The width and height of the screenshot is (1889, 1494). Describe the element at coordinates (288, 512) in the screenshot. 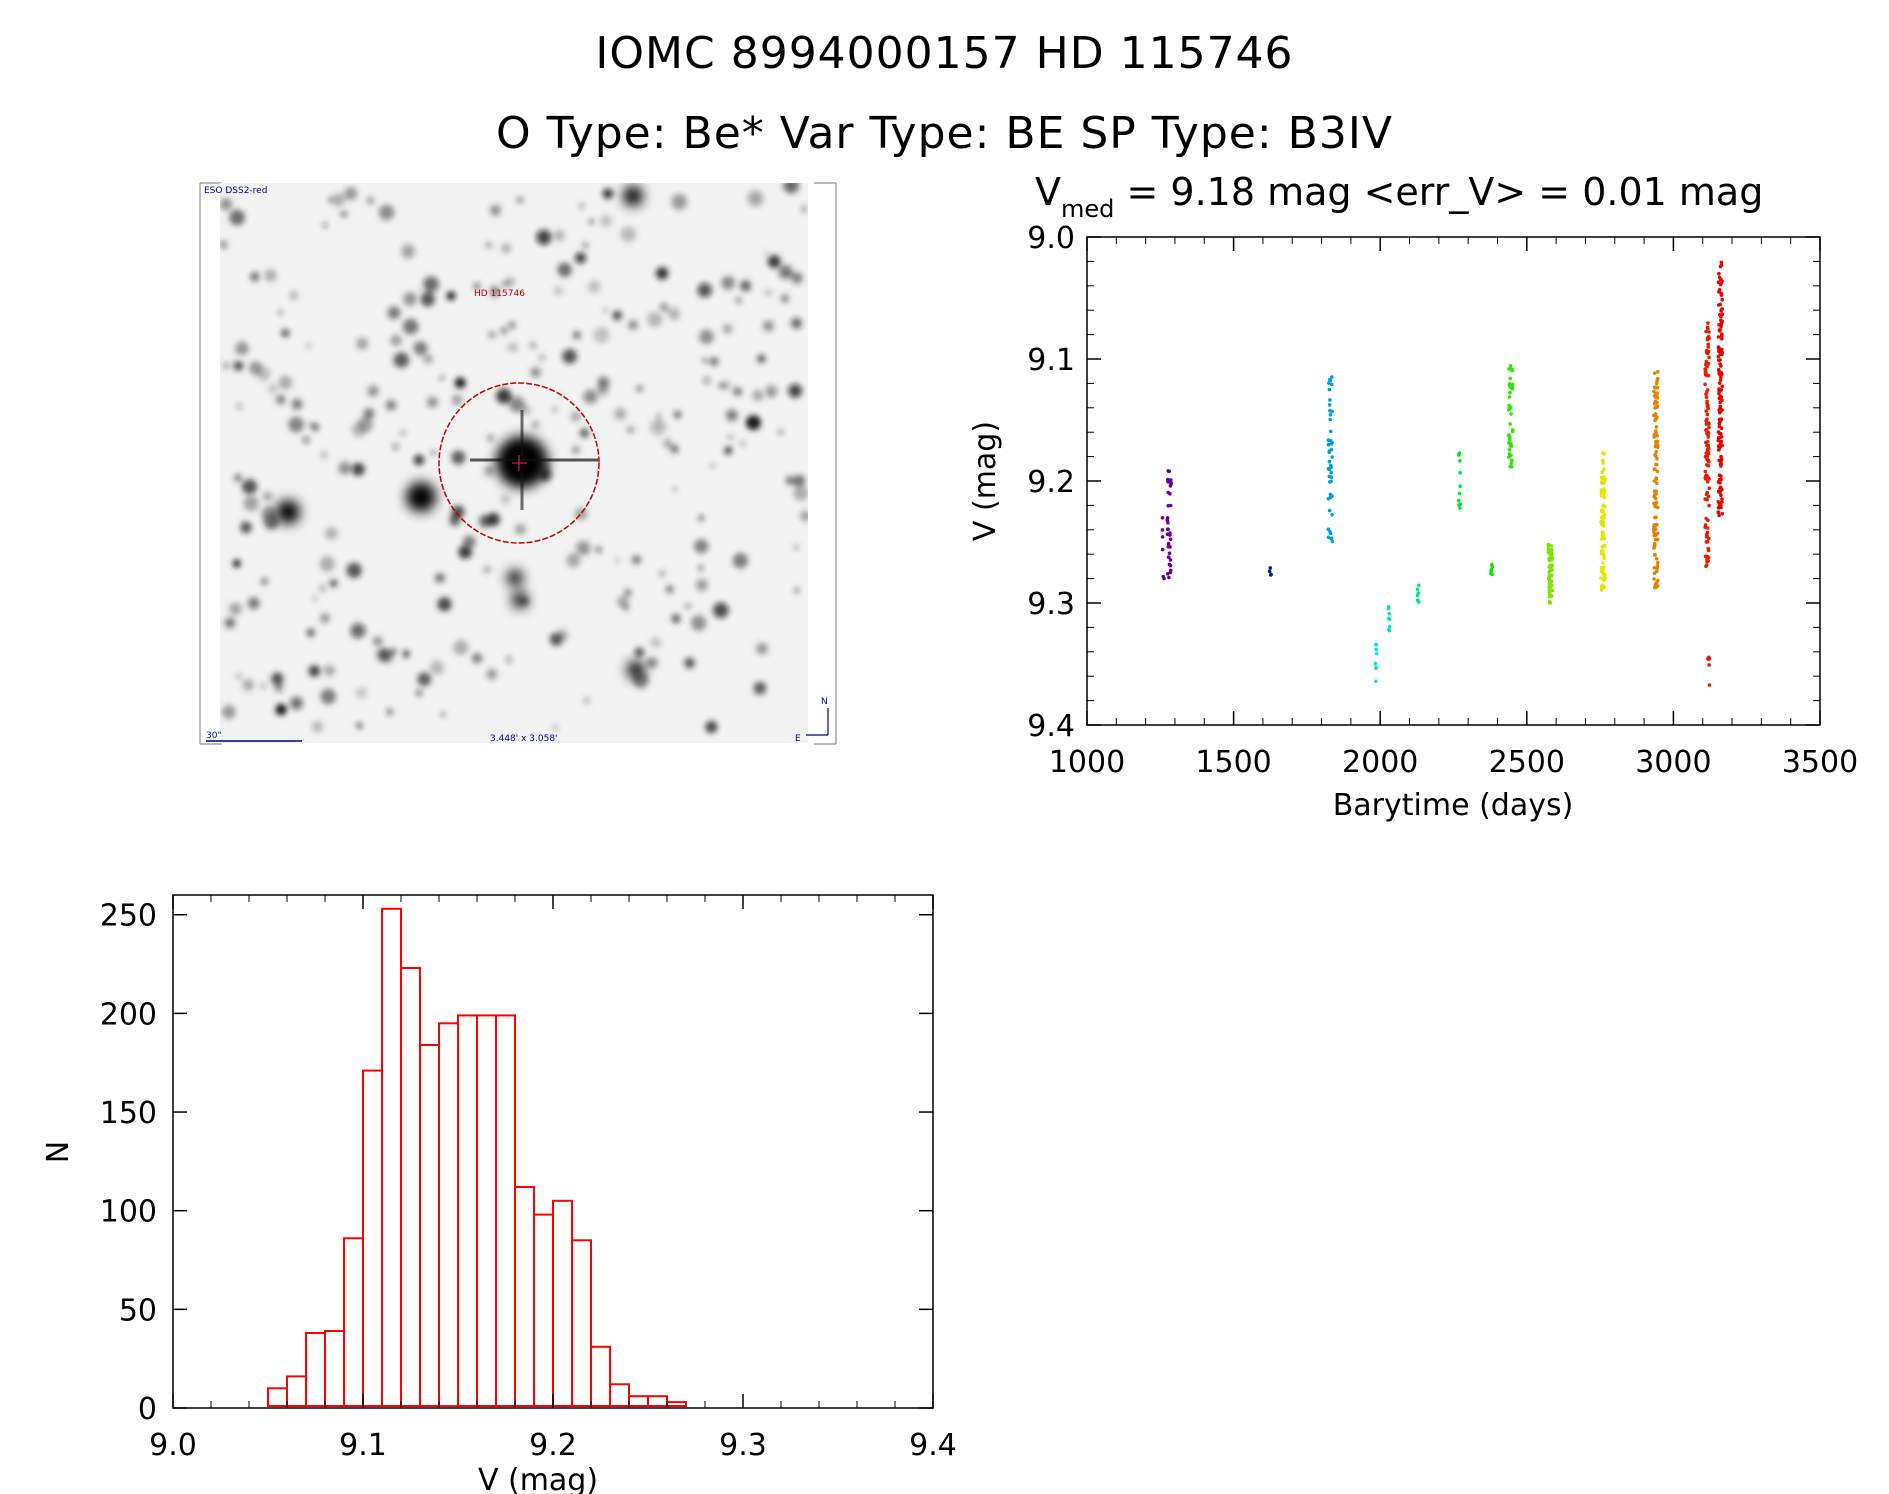

I see `bright-star` at that location.